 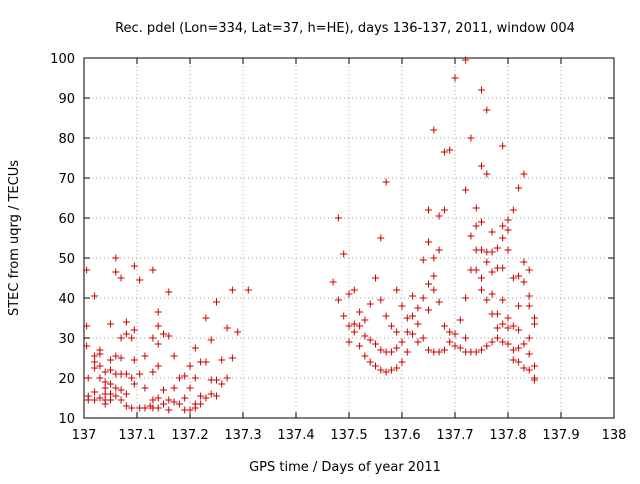 I want to click on y-tick-label: 90, so click(x=66, y=99).